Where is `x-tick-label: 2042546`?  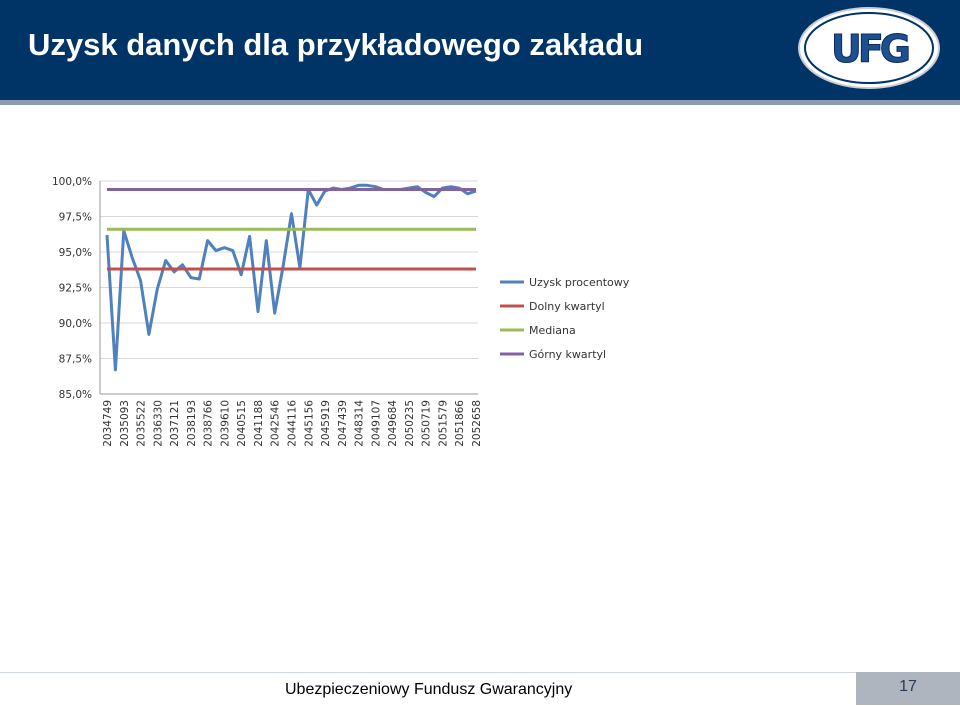 x-tick-label: 2042546 is located at coordinates (276, 423).